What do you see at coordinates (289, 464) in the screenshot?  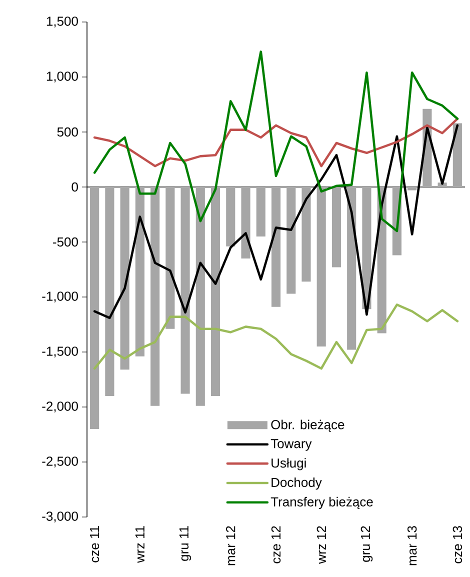 I see `legend-label: Usługi` at bounding box center [289, 464].